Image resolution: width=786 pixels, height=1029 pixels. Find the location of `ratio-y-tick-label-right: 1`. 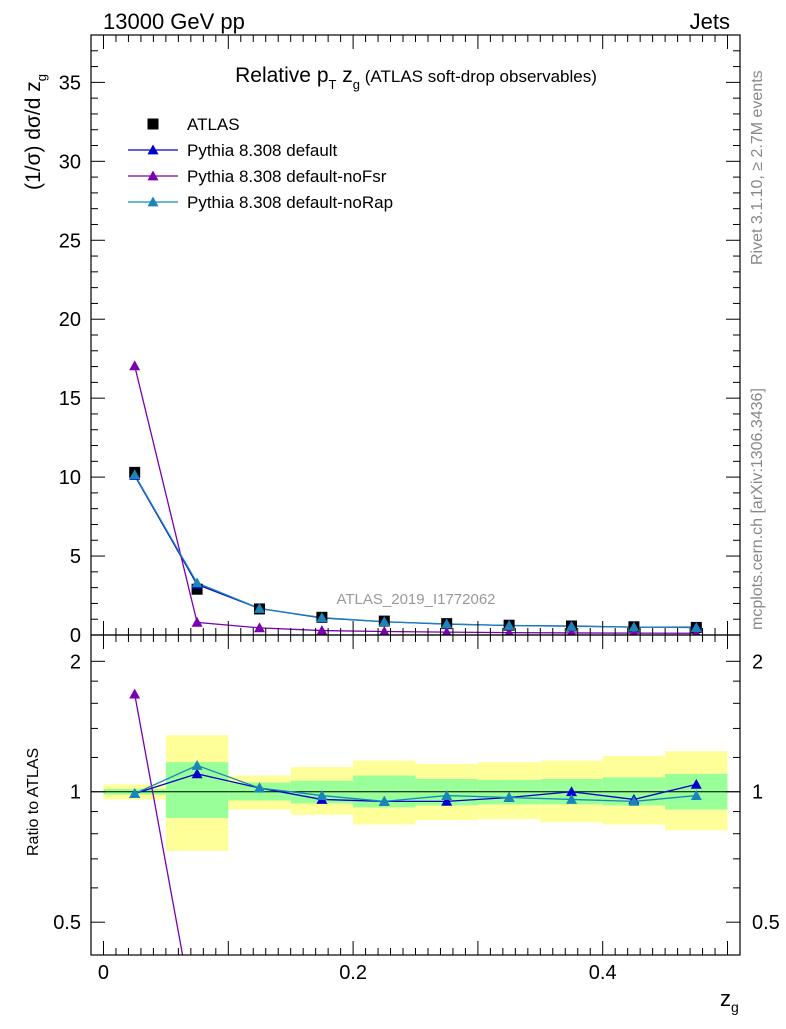

ratio-y-tick-label-right: 1 is located at coordinates (757, 793).